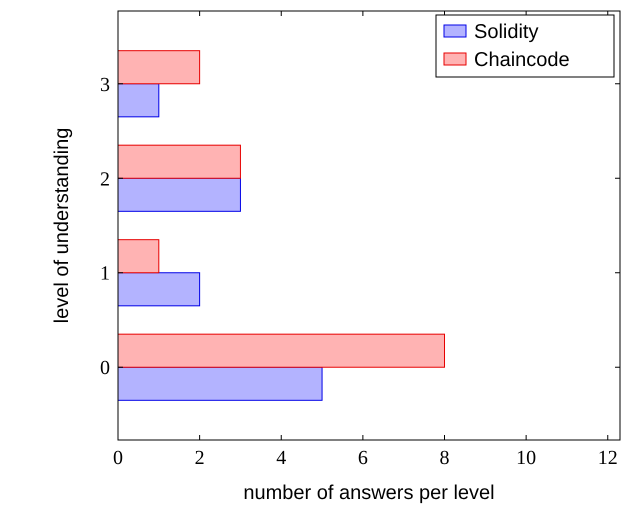 This screenshot has width=630, height=515. Describe the element at coordinates (281, 458) in the screenshot. I see `x-tick-label: 4` at that location.